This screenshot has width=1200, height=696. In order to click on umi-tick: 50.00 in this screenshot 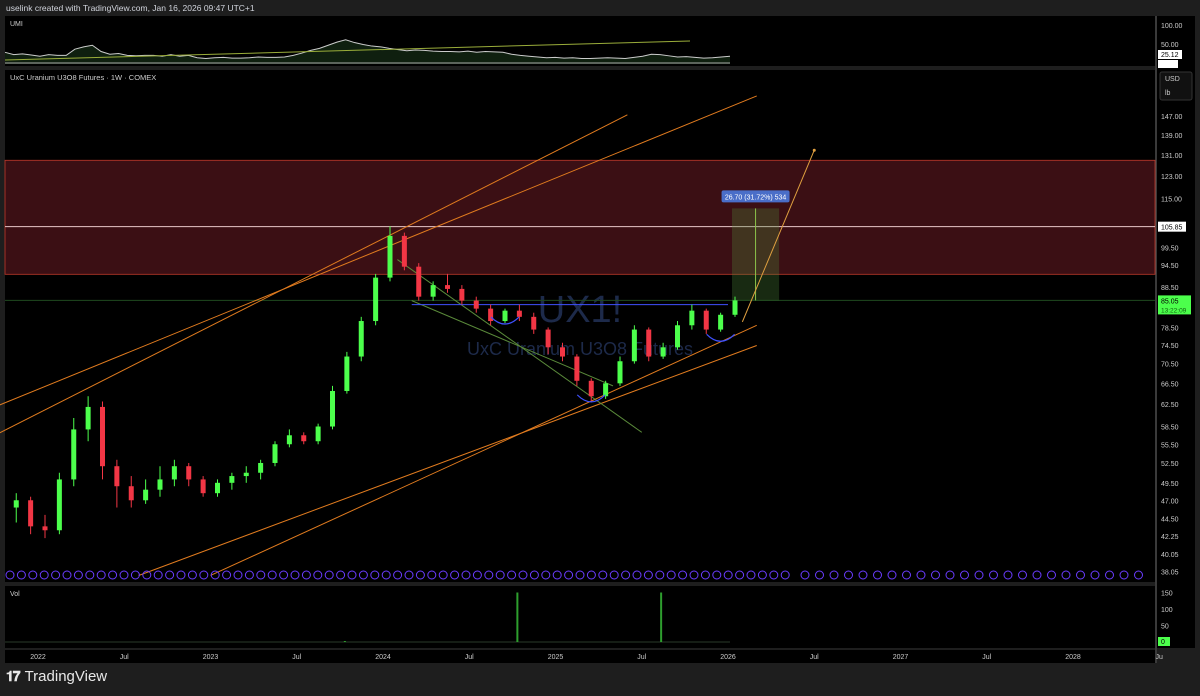, I will do `click(1170, 45)`.